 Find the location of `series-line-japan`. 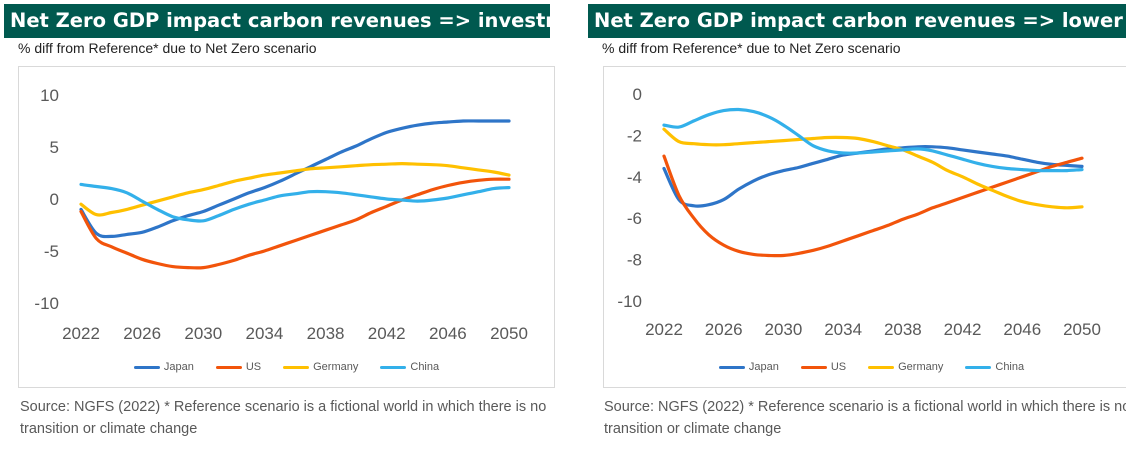

series-line-japan is located at coordinates (295, 179).